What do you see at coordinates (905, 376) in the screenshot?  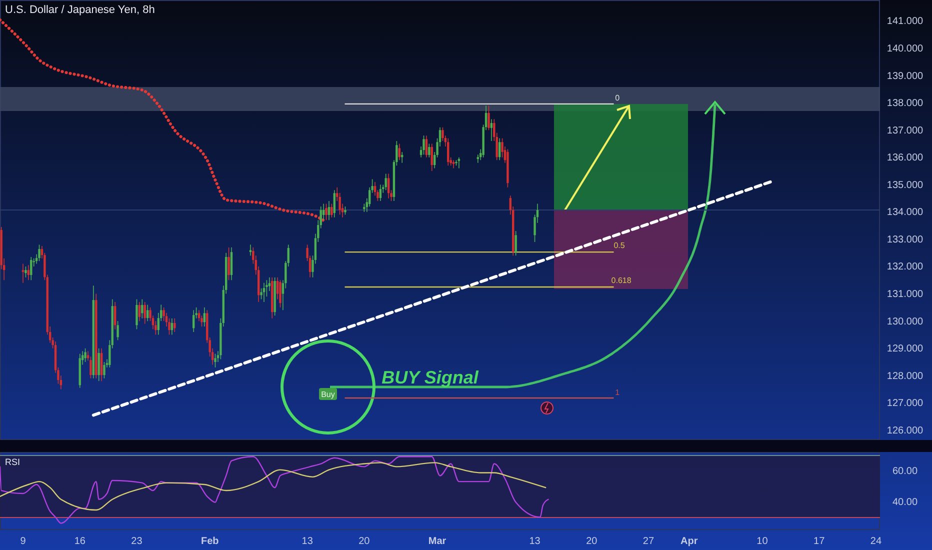 I see `y-tick-label: 128.000` at bounding box center [905, 376].